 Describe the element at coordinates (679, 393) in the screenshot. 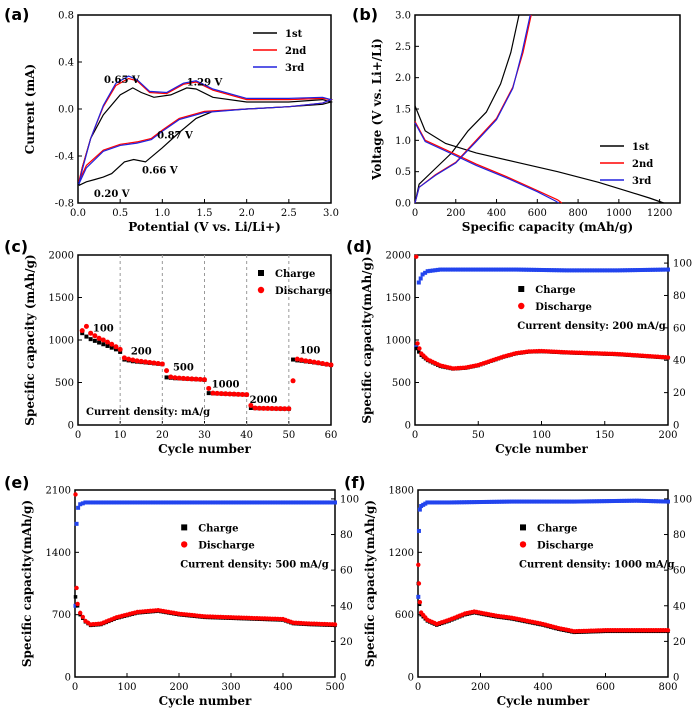

I see `y2-tick-label: 20` at that location.